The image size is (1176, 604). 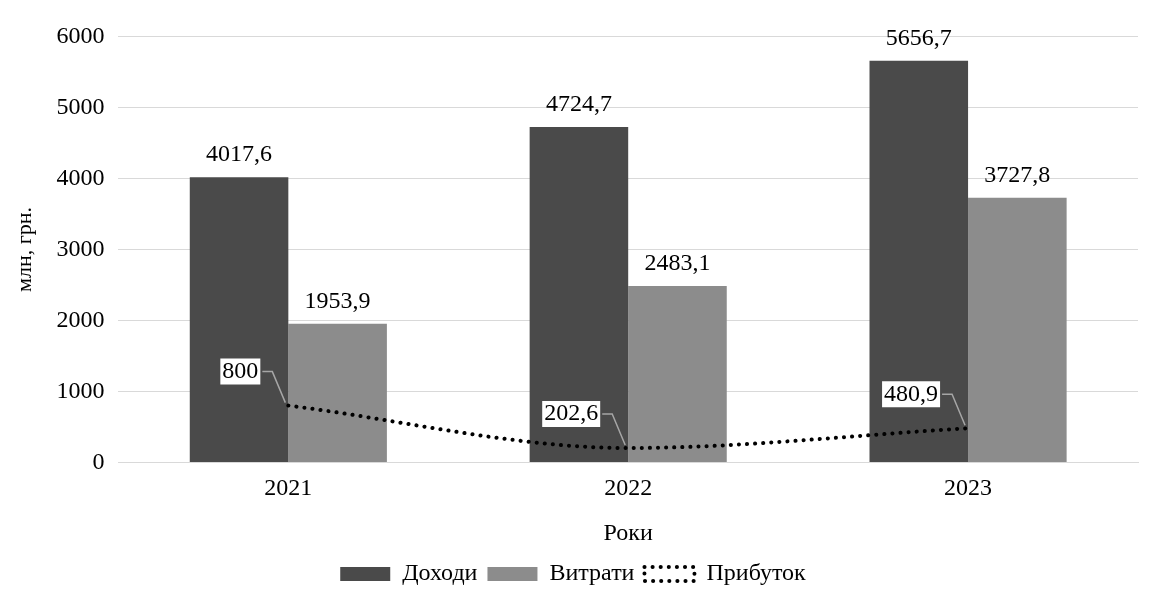 I want to click on x-tick-label: 2023, so click(x=968, y=487).